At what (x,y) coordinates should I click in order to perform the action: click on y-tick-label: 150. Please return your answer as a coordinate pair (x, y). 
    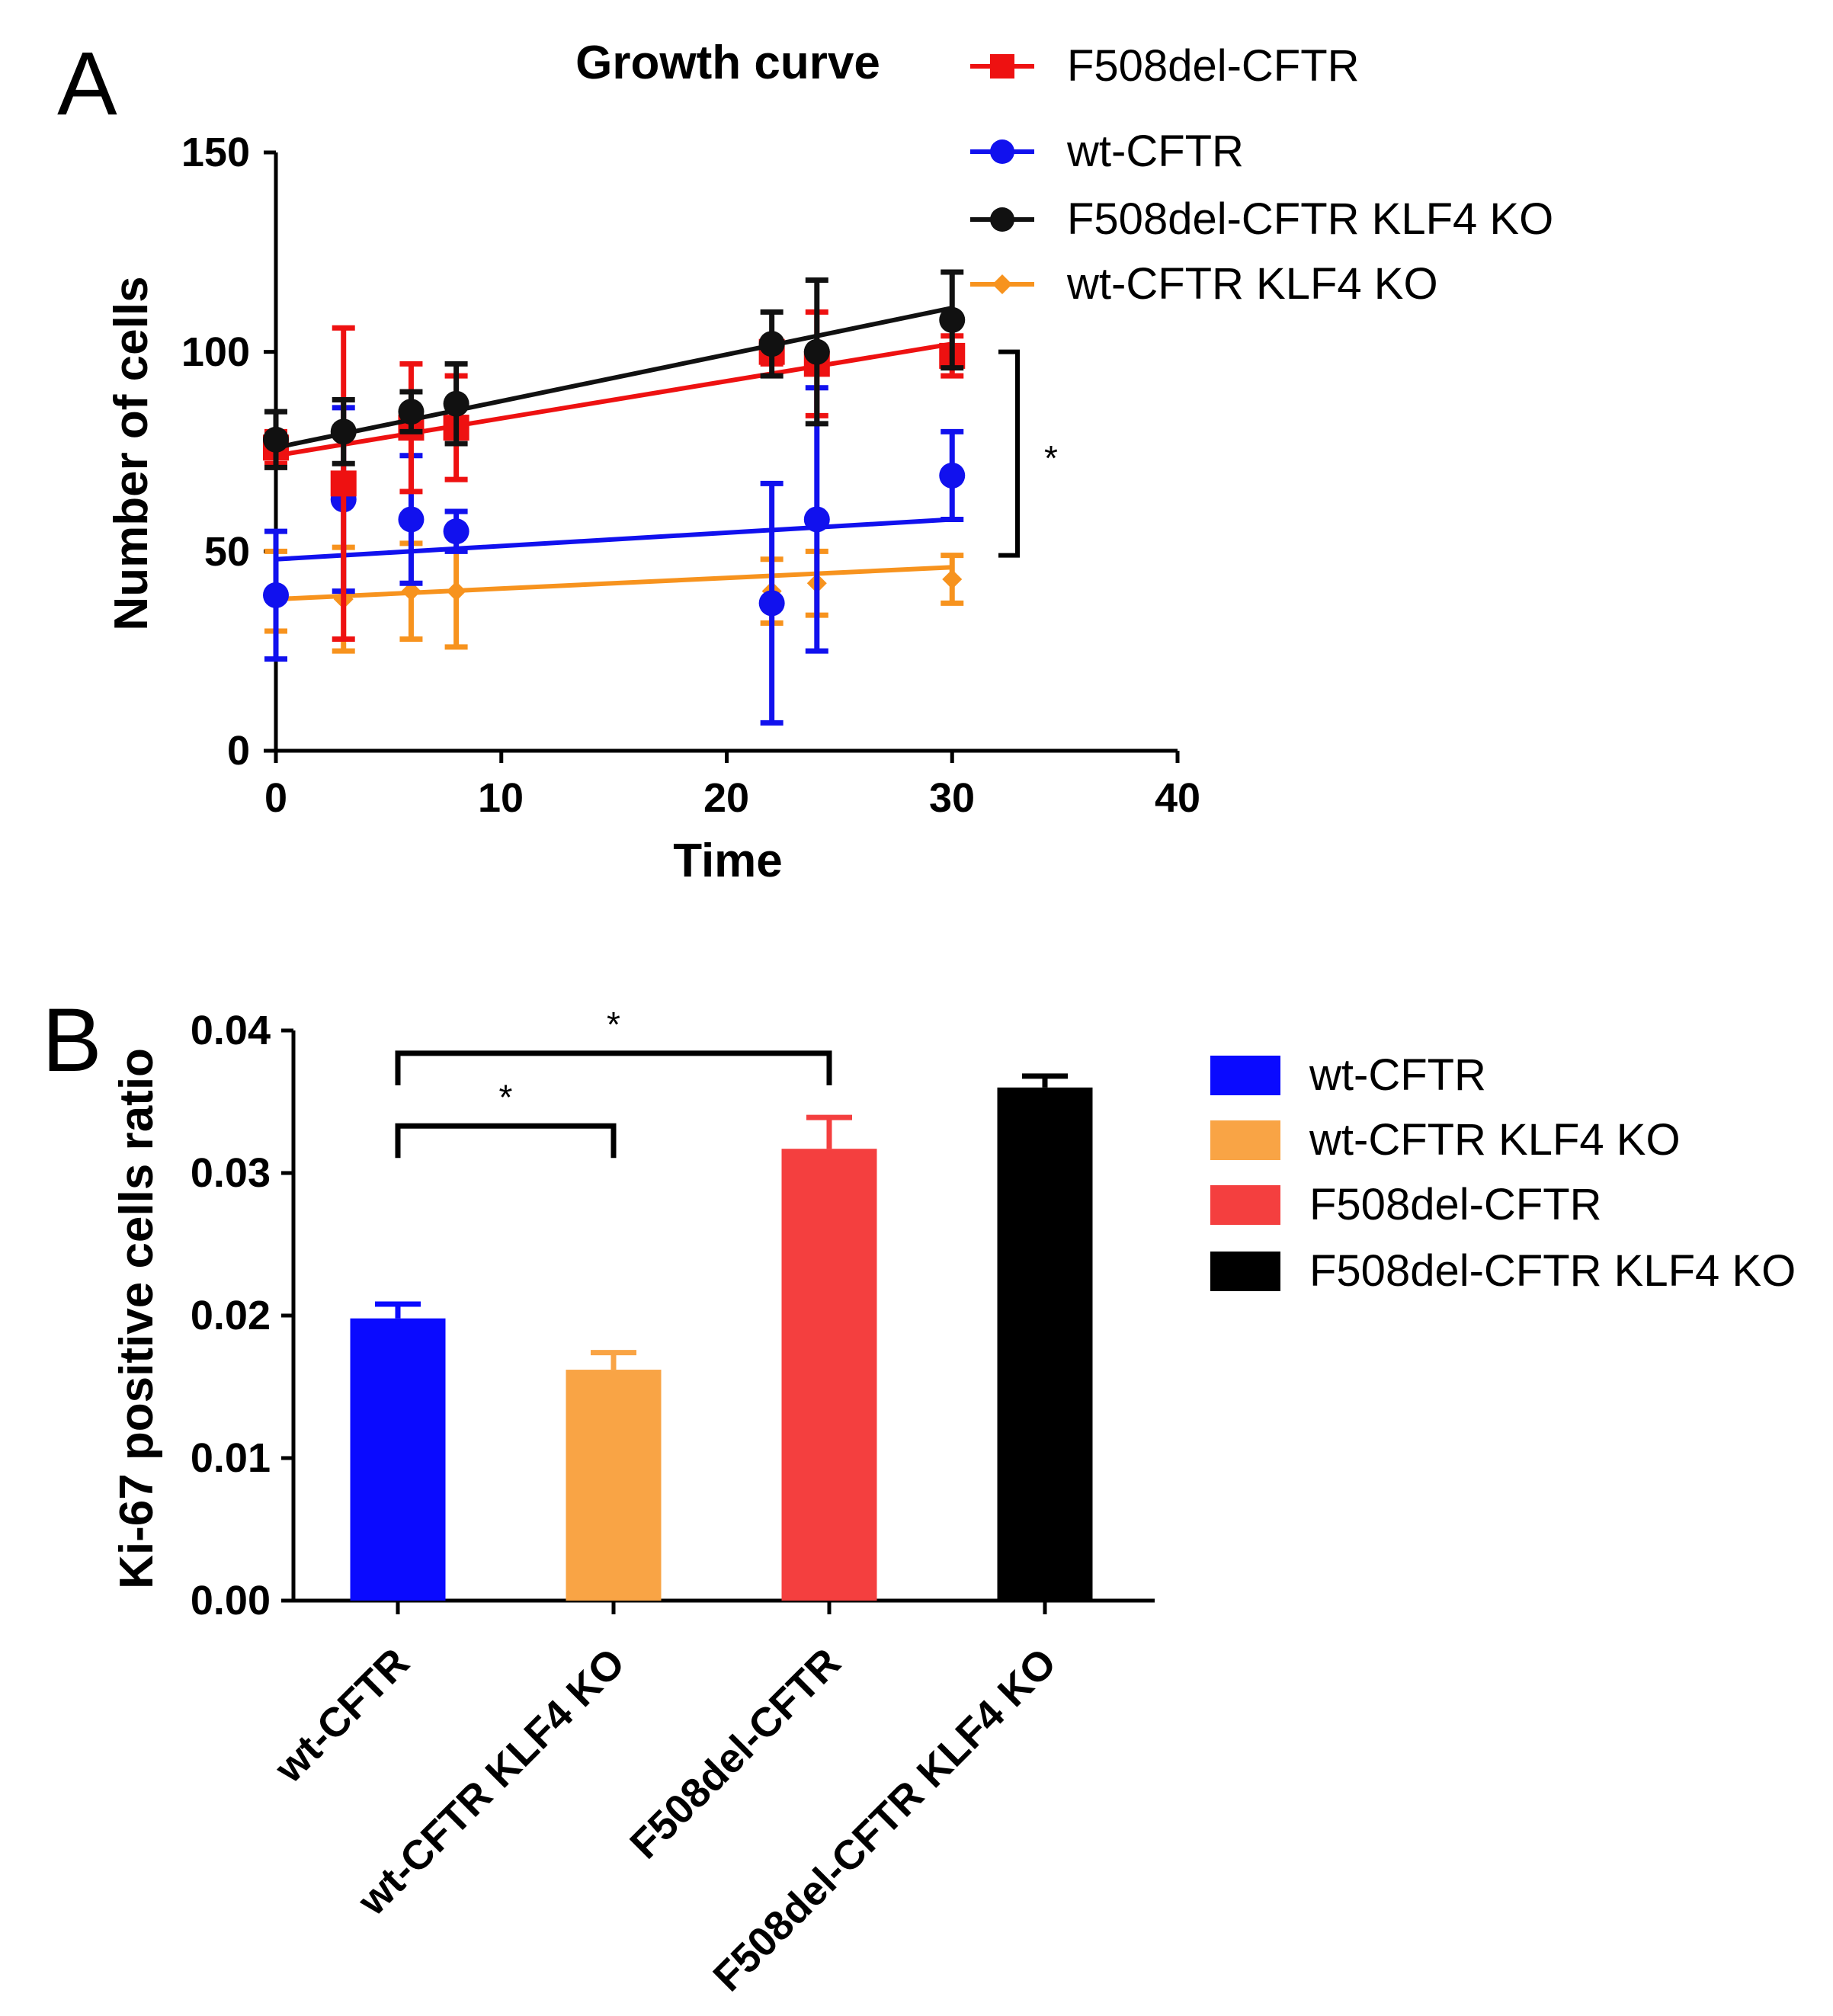
    Looking at the image, I should click on (215, 152).